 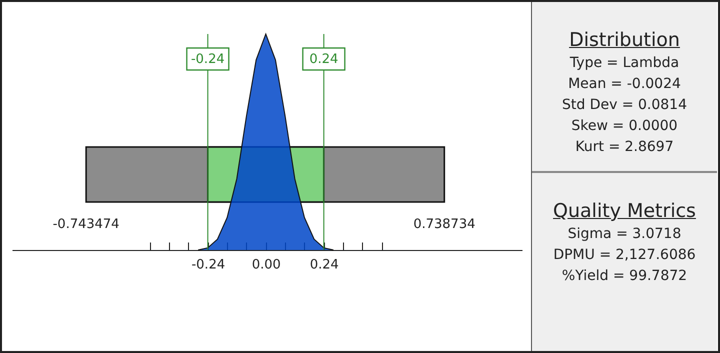 I want to click on text: Std Dev = 0.0814, so click(x=624, y=105).